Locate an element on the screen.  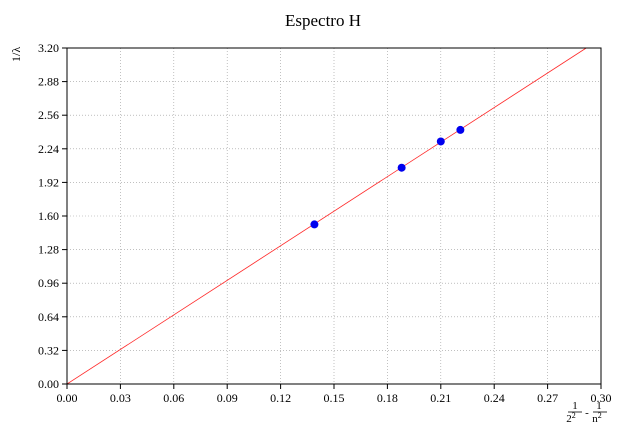
y-tick-label: 0.96 is located at coordinates (48, 283).